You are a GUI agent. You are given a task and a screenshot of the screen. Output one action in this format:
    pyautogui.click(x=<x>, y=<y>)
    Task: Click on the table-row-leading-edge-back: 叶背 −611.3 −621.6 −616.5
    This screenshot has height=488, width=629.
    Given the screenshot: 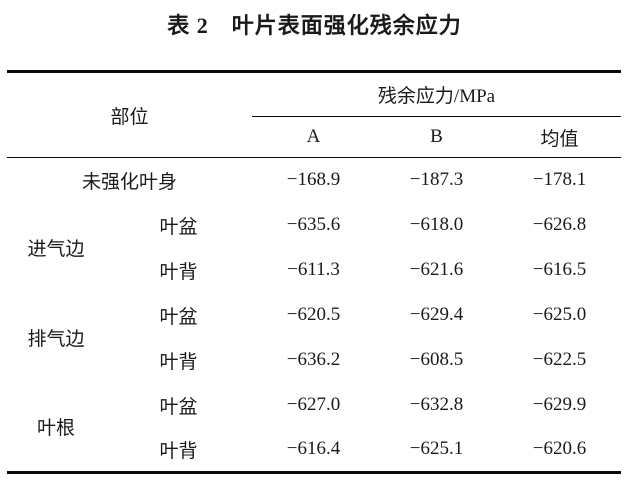 What is the action you would take?
    pyautogui.click(x=314, y=270)
    